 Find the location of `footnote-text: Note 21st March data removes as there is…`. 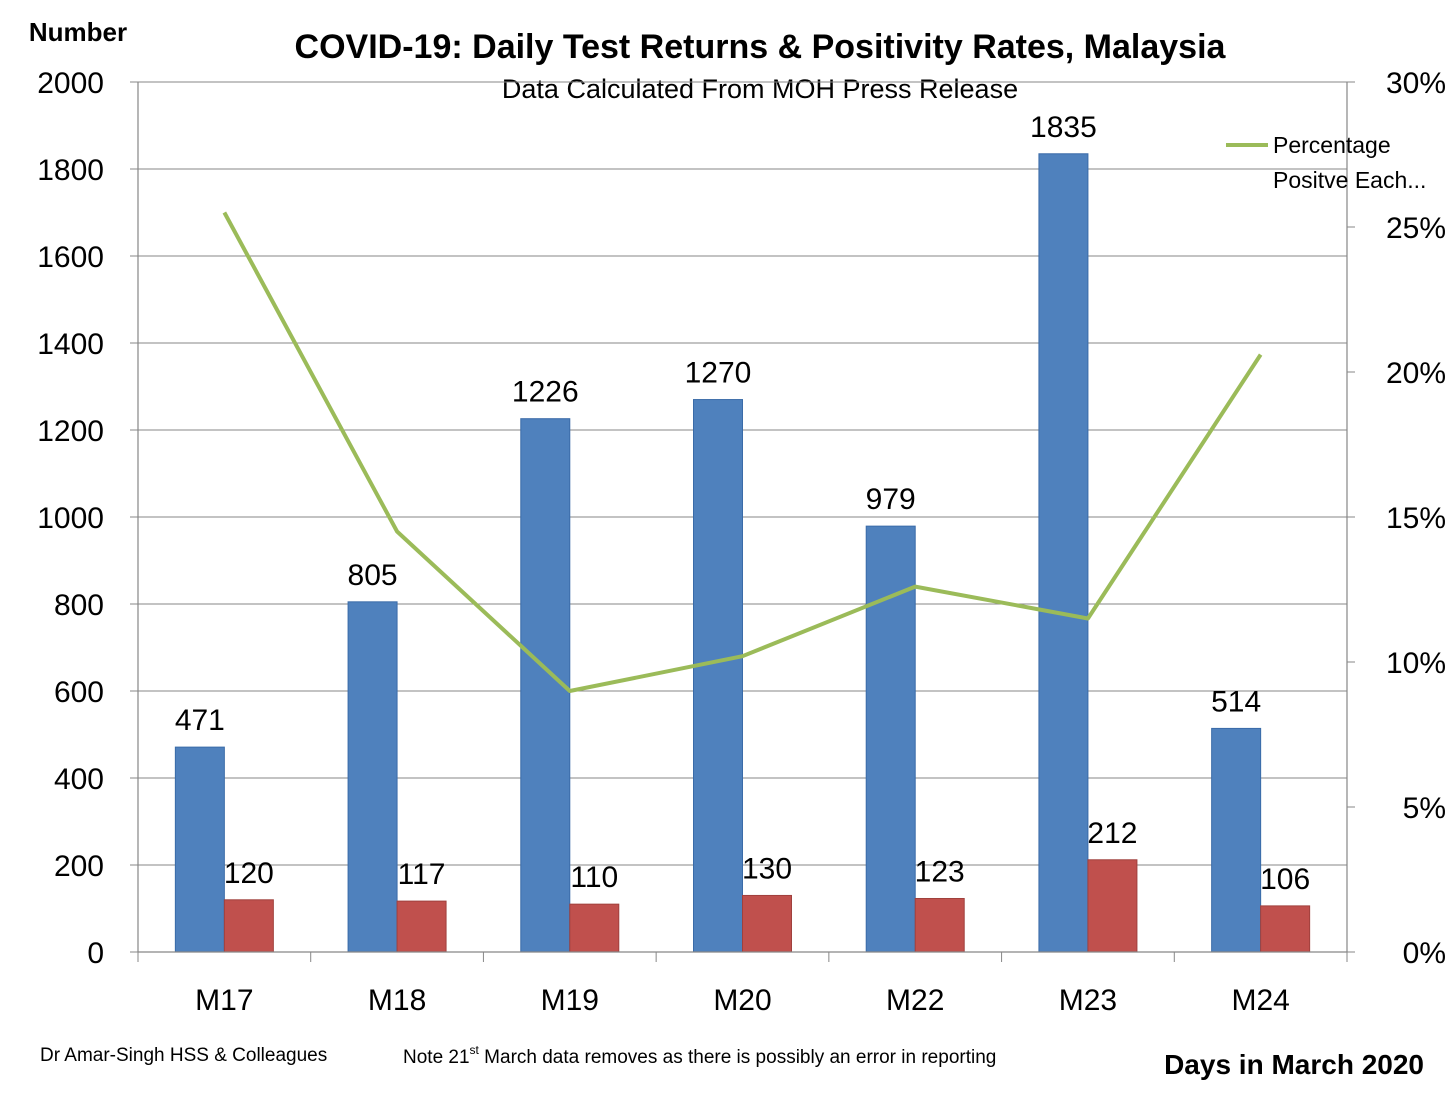

footnote-text: Note 21st March data removes as there is… is located at coordinates (699, 1055).